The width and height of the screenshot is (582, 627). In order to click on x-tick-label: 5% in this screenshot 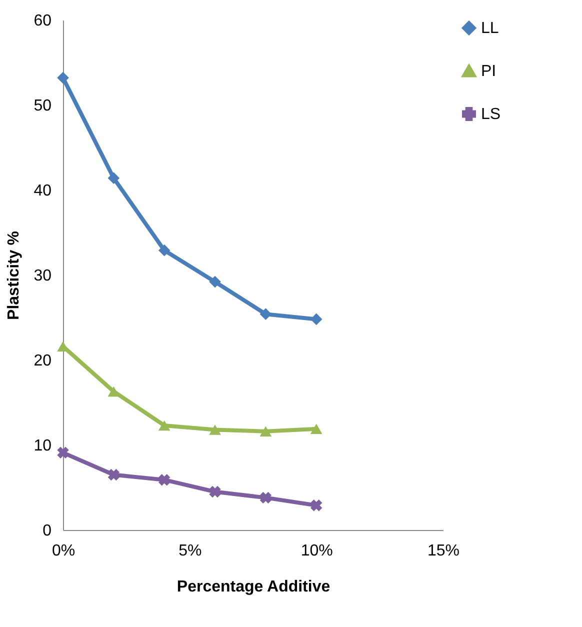, I will do `click(190, 551)`.